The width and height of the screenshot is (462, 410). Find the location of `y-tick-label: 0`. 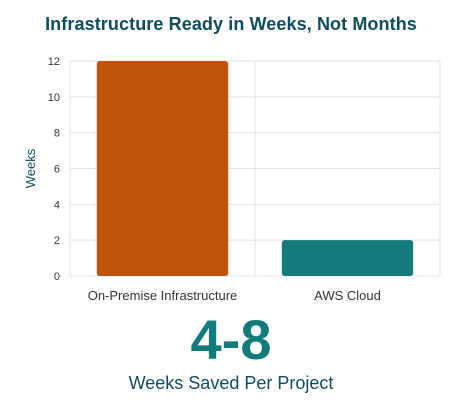

y-tick-label: 0 is located at coordinates (57, 277).